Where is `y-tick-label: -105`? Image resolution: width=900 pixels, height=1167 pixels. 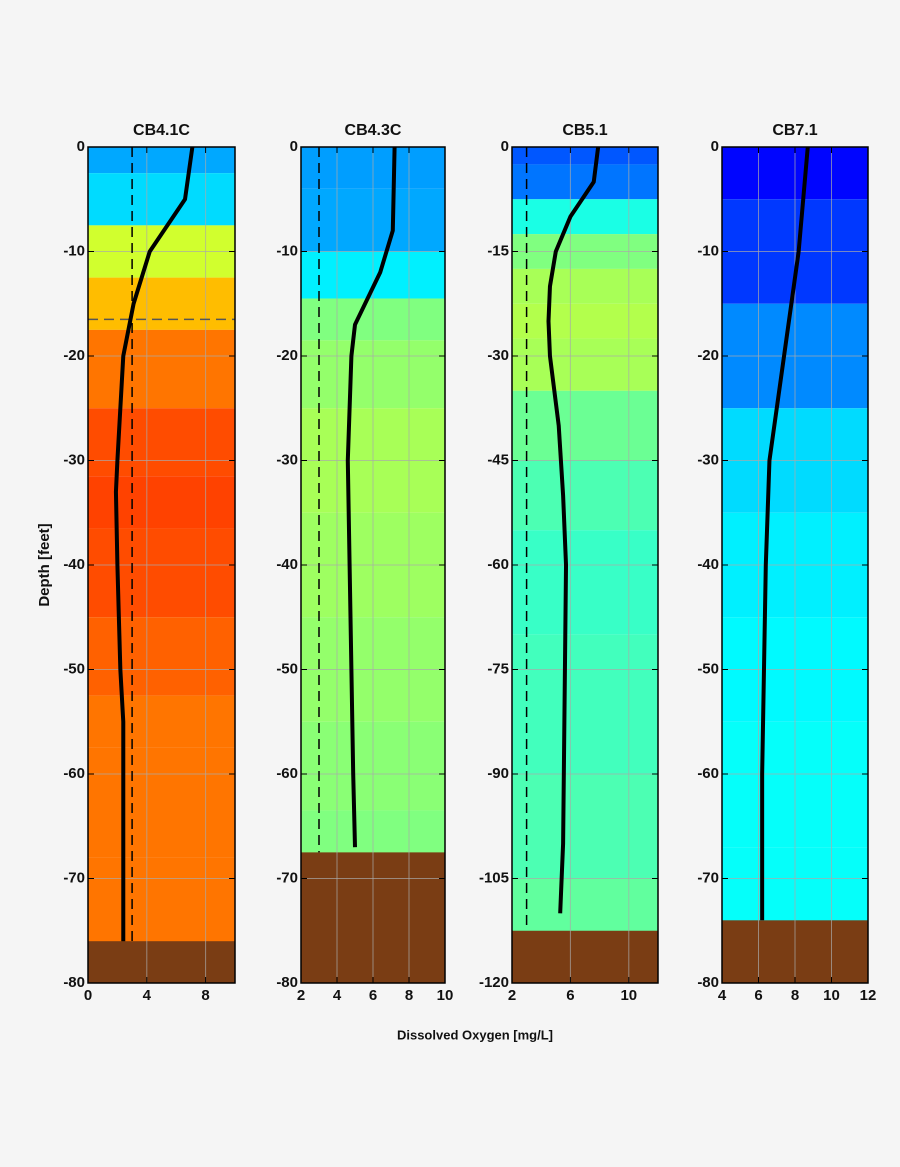 y-tick-label: -105 is located at coordinates (494, 877).